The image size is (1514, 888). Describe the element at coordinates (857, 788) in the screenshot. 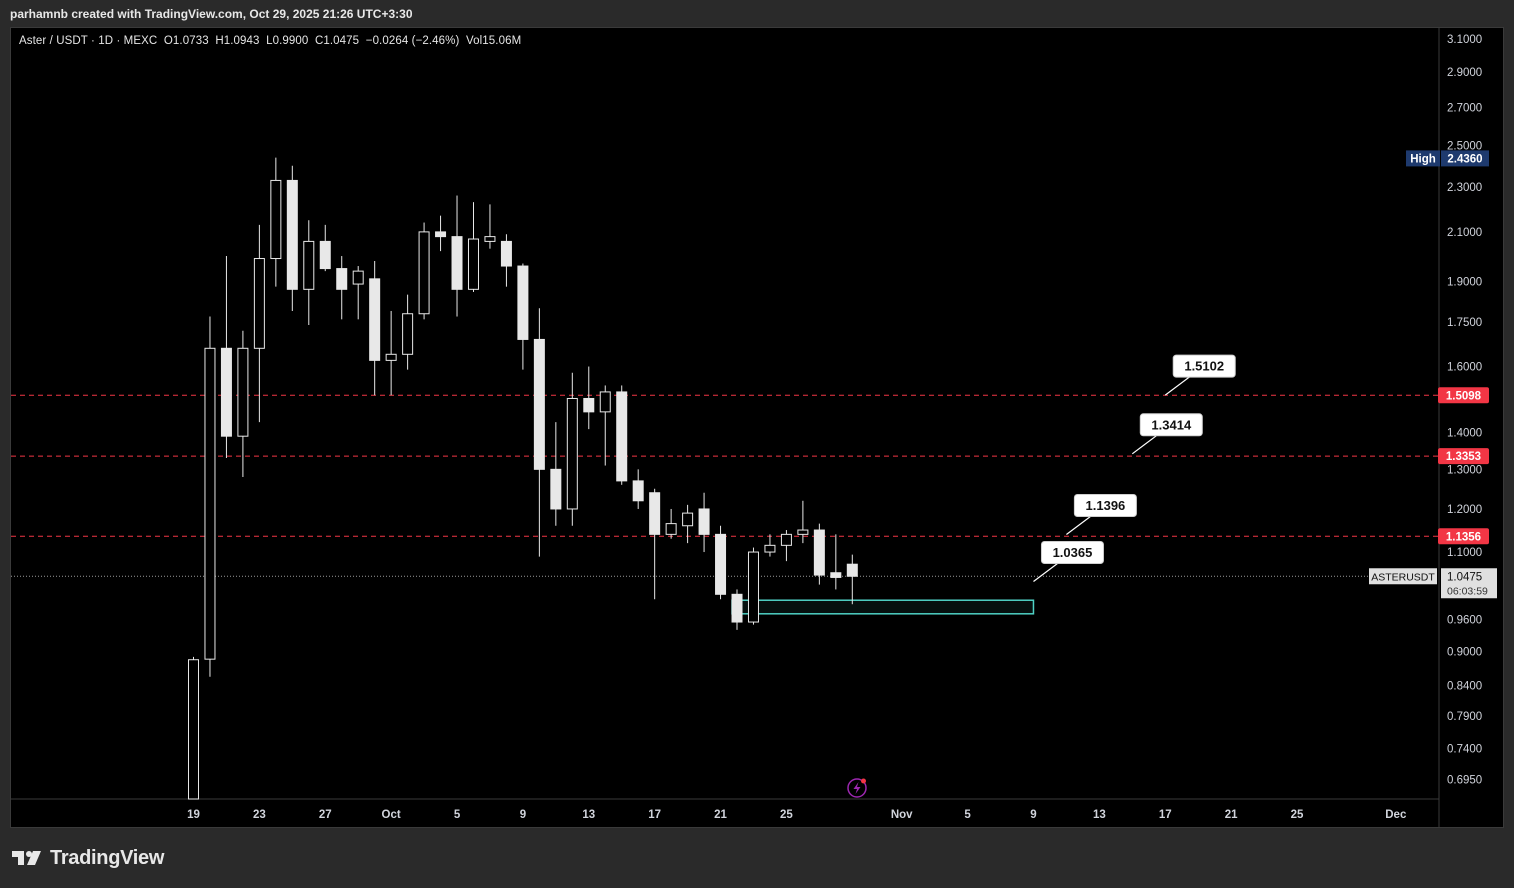

I see `lightning-icon` at that location.